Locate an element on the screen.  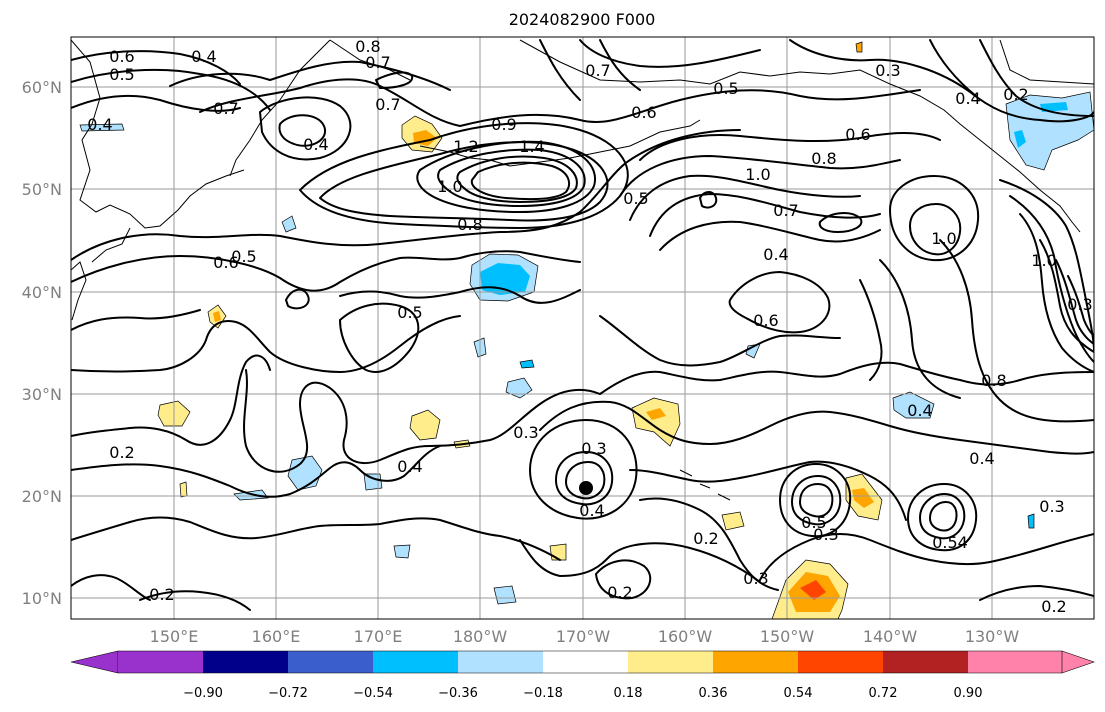
lon-label: 150°W is located at coordinates (787, 636).